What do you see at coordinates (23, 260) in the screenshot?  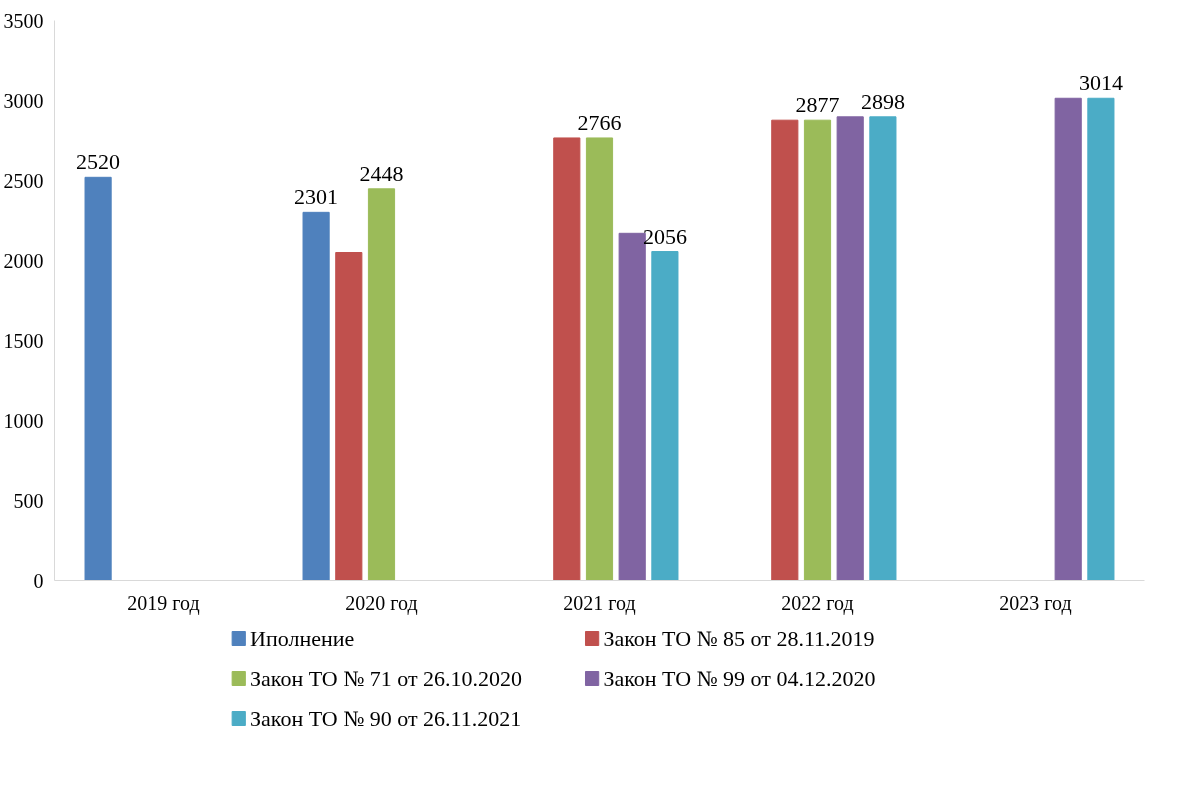 I see `y-tick-label: 2000` at bounding box center [23, 260].